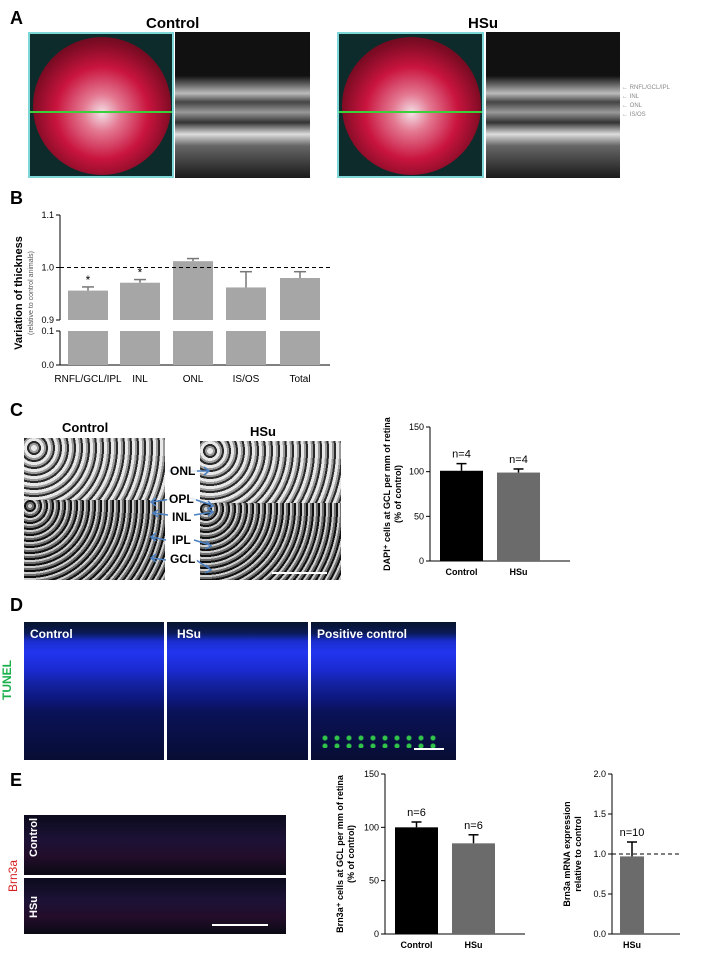 This screenshot has height=960, width=720. Describe the element at coordinates (101, 105) in the screenshot. I see `fundus-image-control` at that location.